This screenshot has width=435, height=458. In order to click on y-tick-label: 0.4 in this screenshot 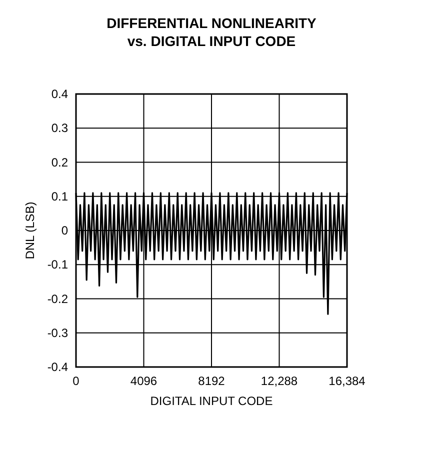, I will do `click(59, 94)`.